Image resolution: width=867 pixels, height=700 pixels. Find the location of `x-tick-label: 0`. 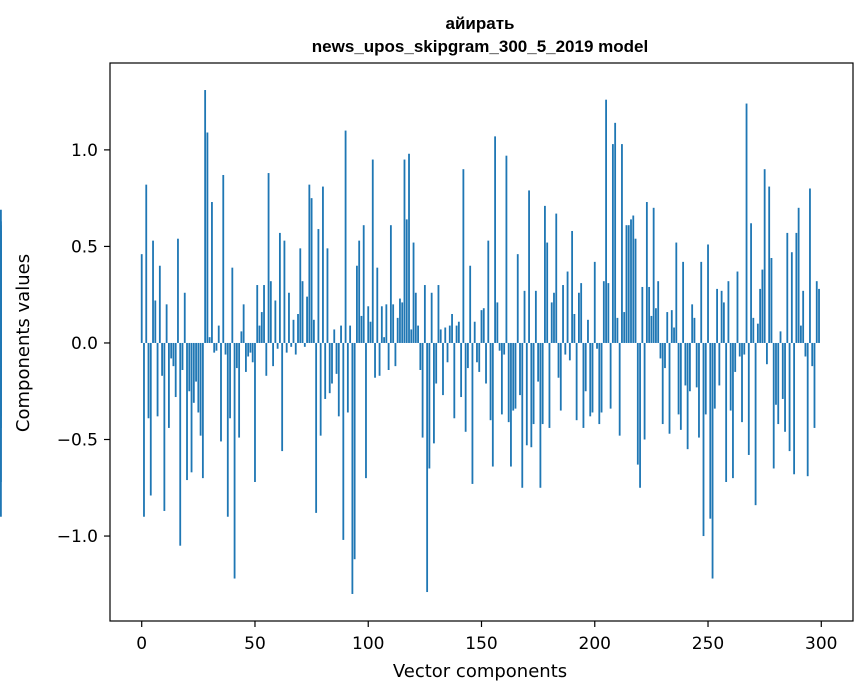

x-tick-label: 0 is located at coordinates (141, 644).